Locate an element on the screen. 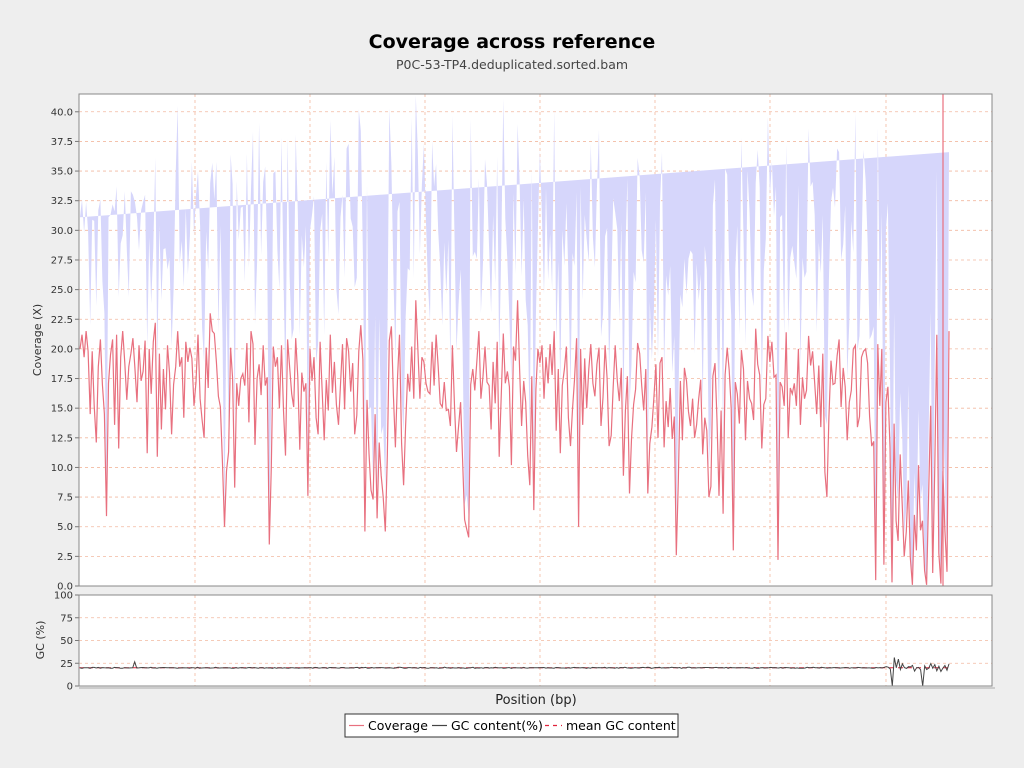  legend-mean-gc-label: mean GC content is located at coordinates (621, 725).